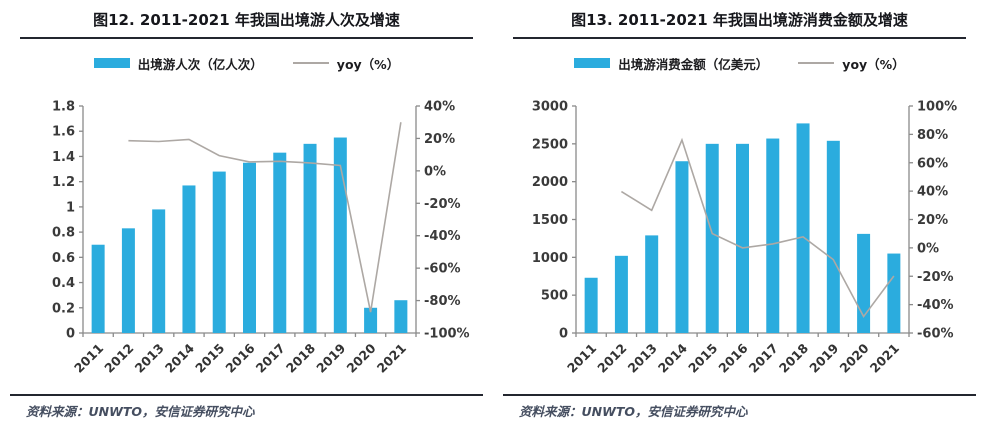 The width and height of the screenshot is (986, 428). Describe the element at coordinates (550, 258) in the screenshot. I see `left-axis-tick-label: 1000` at that location.